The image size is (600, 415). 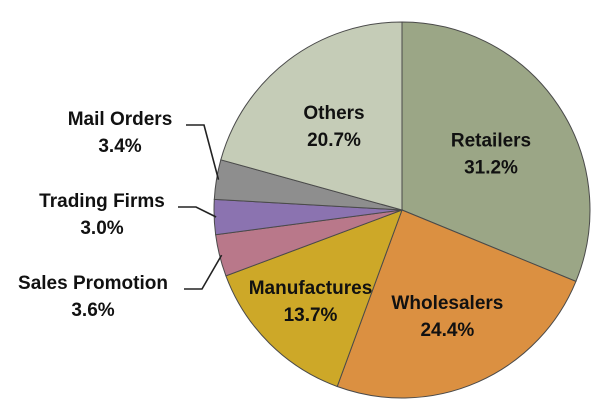 What do you see at coordinates (447, 330) in the screenshot?
I see `label-value-wholesalers: 24.4%` at bounding box center [447, 330].